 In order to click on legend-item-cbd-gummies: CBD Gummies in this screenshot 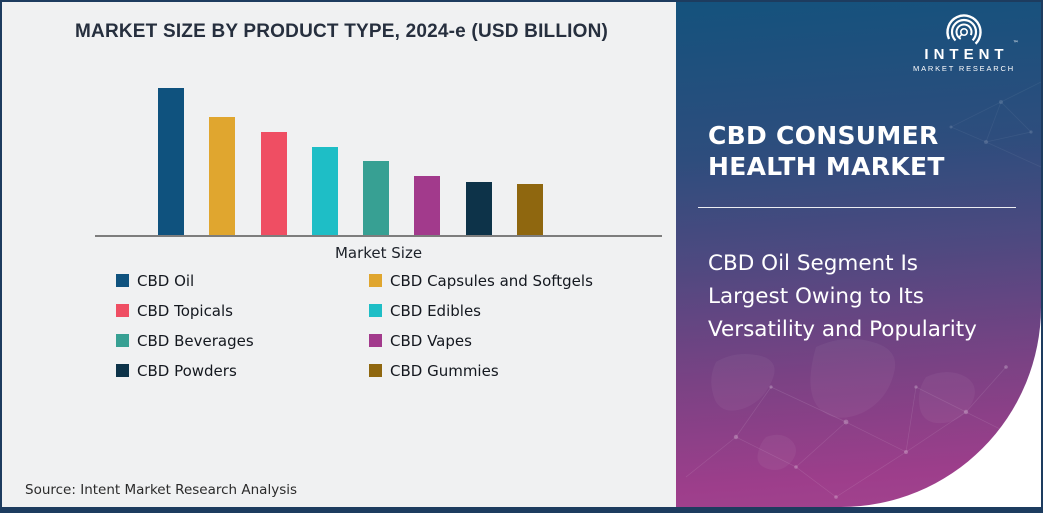, I will do `click(481, 370)`.